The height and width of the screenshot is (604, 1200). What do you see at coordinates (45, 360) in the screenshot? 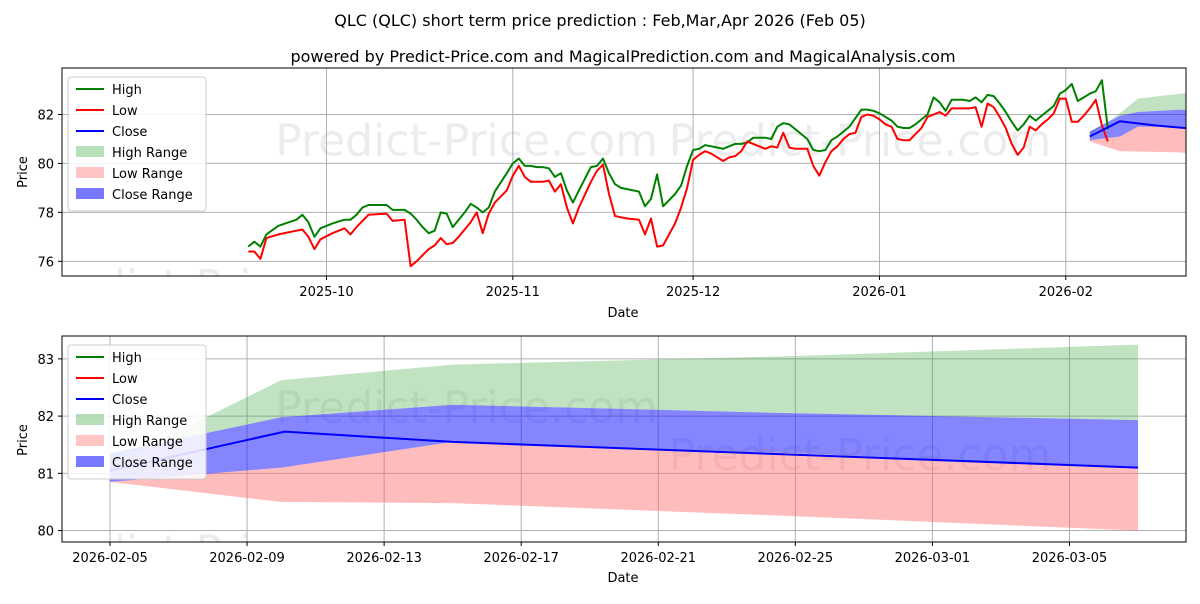
I see `bottom-y-tick-label: 83` at bounding box center [45, 360].